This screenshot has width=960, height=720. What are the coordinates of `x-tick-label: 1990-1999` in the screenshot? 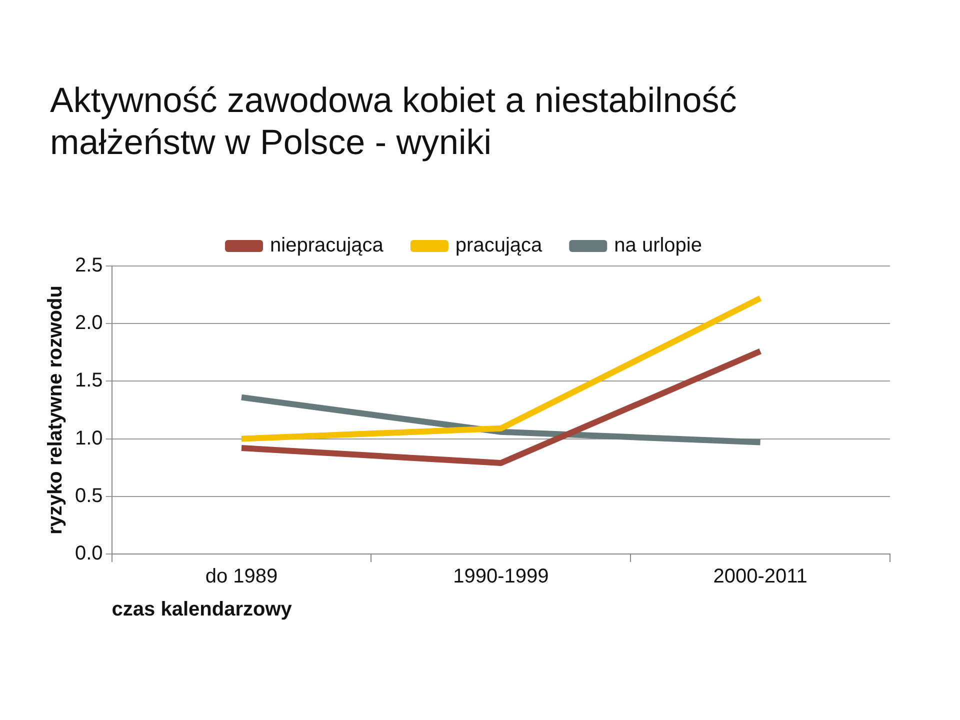 It's located at (501, 577).